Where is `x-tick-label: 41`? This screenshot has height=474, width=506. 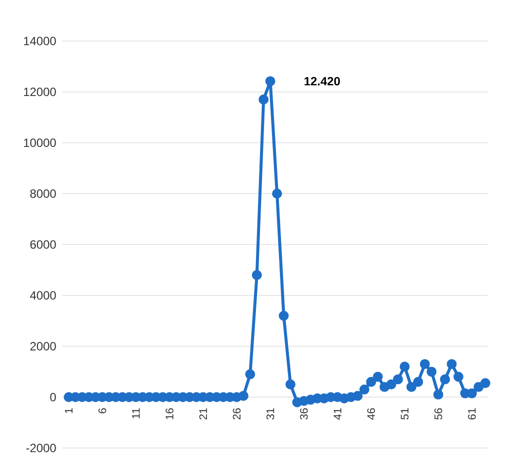
x-tick-label: 41 is located at coordinates (338, 414).